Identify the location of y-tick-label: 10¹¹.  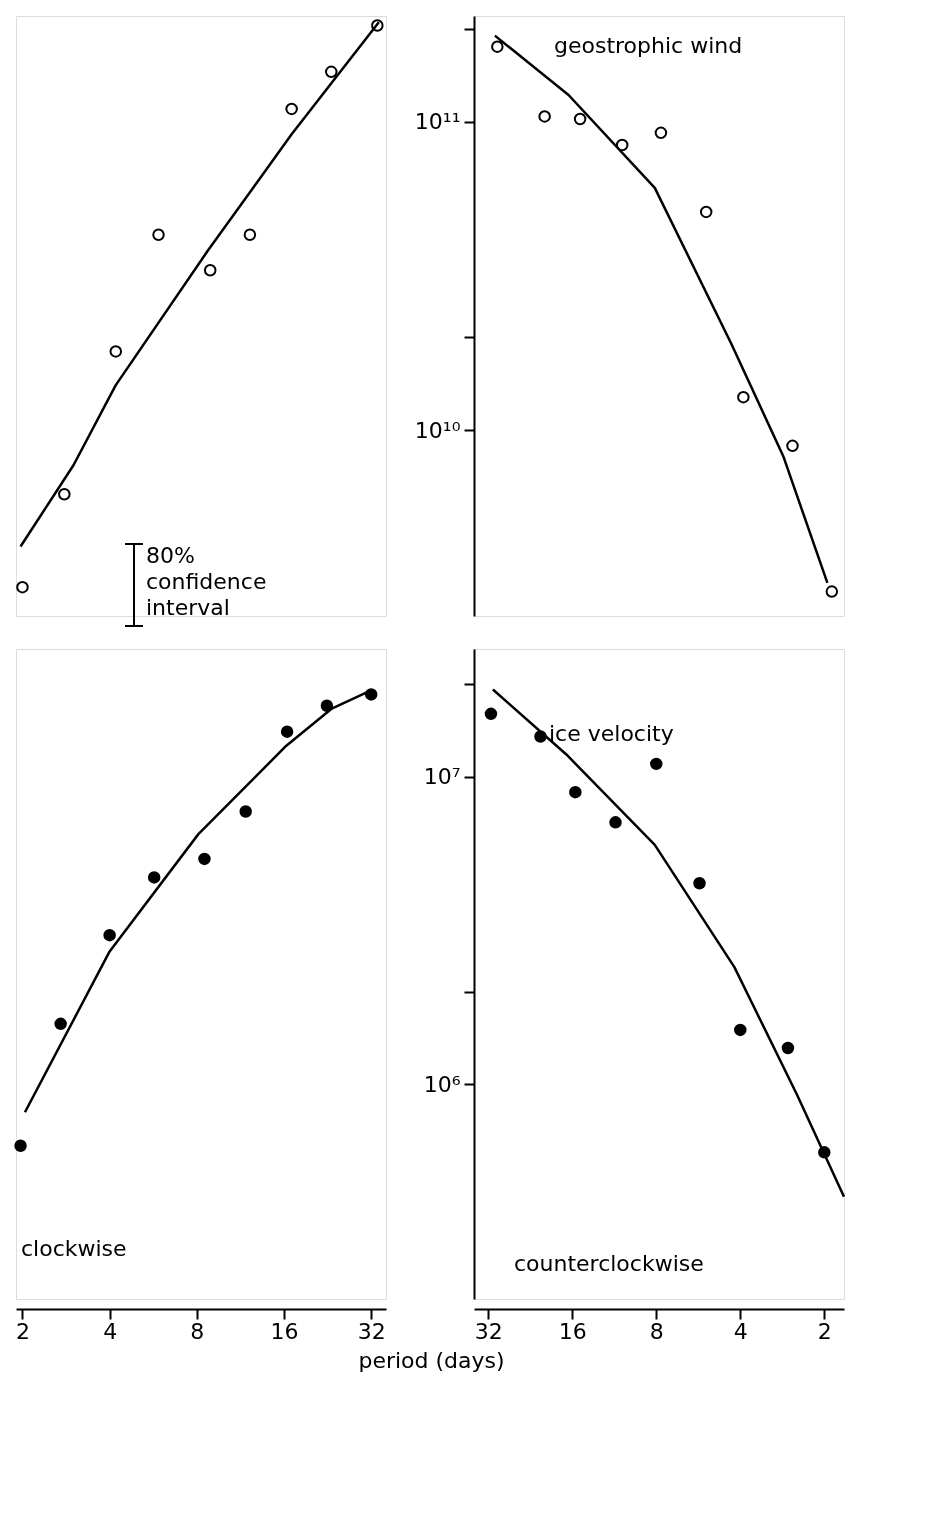
(437, 122).